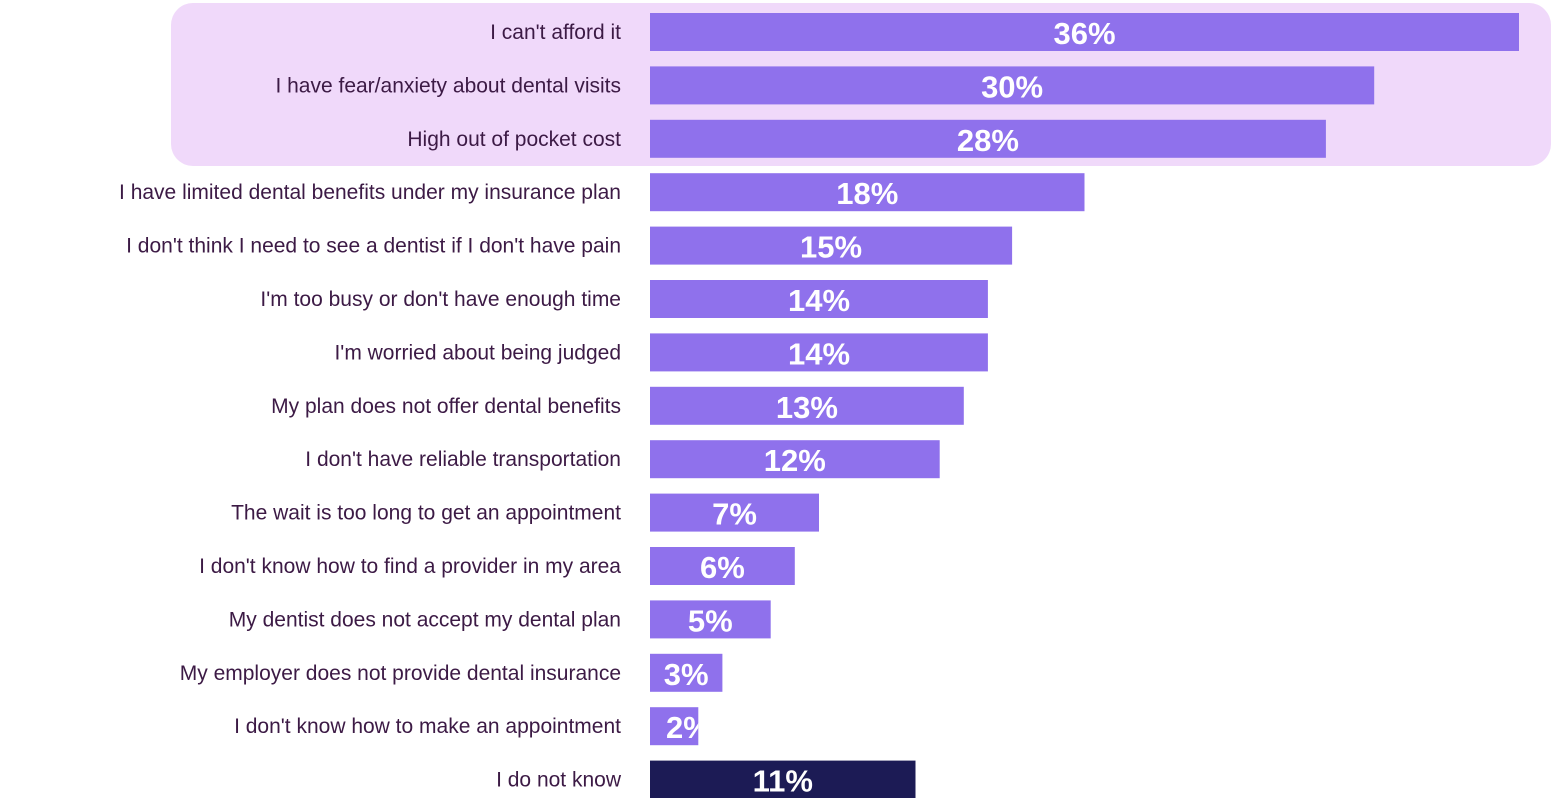 The image size is (1554, 798). I want to click on category-label: High out of pocket cost, so click(514, 139).